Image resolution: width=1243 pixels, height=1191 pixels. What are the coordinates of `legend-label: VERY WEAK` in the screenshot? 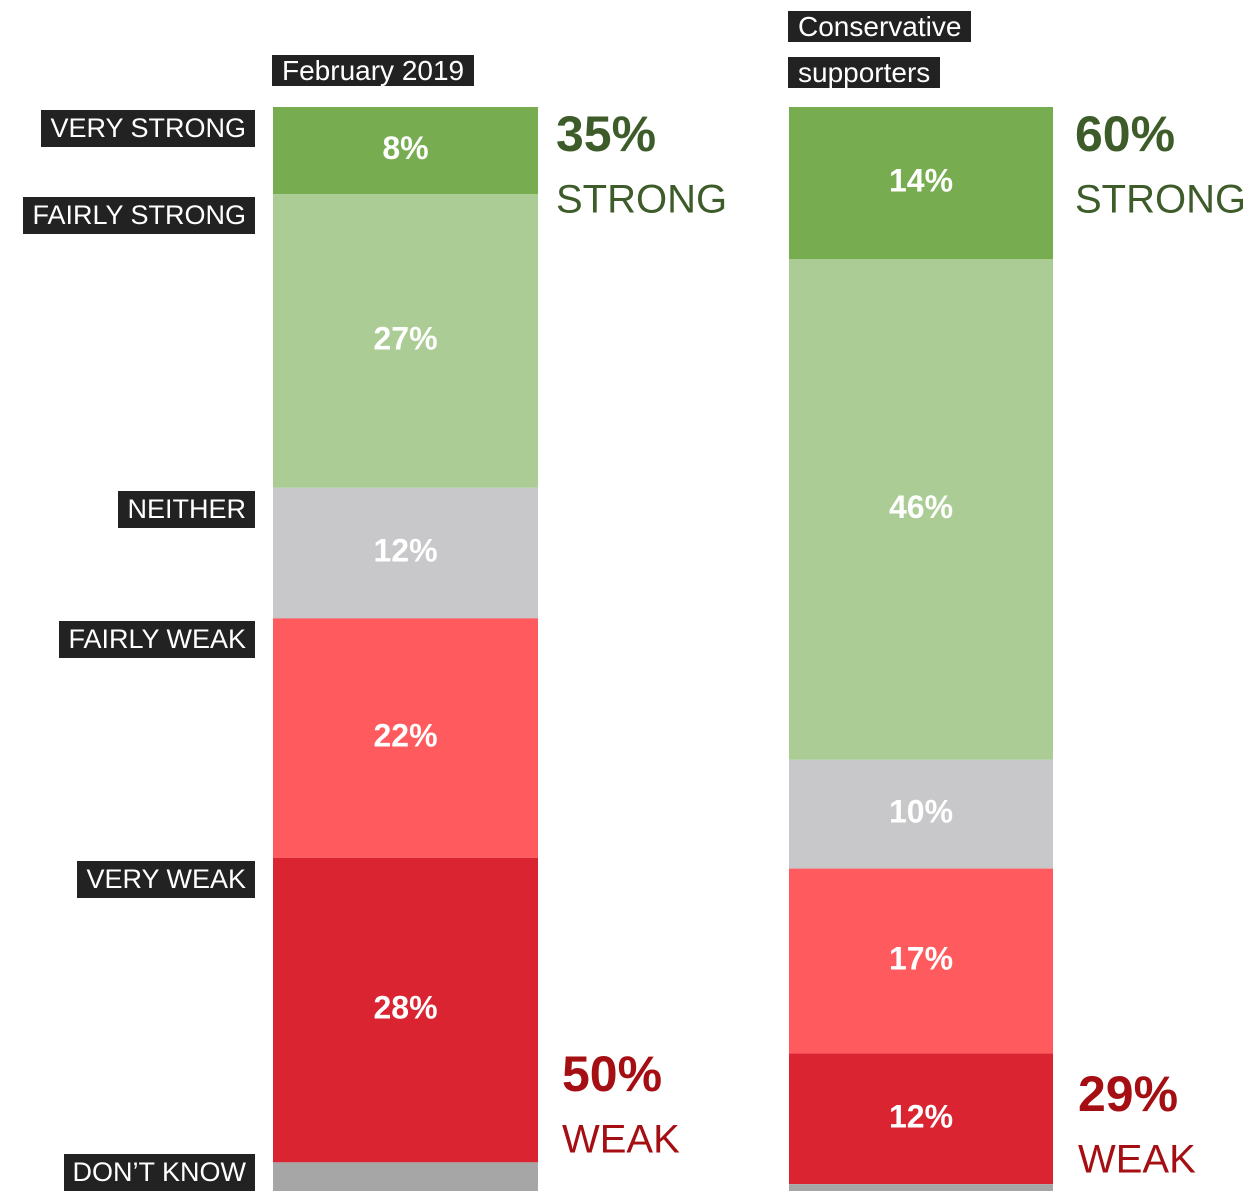 It's located at (166, 879).